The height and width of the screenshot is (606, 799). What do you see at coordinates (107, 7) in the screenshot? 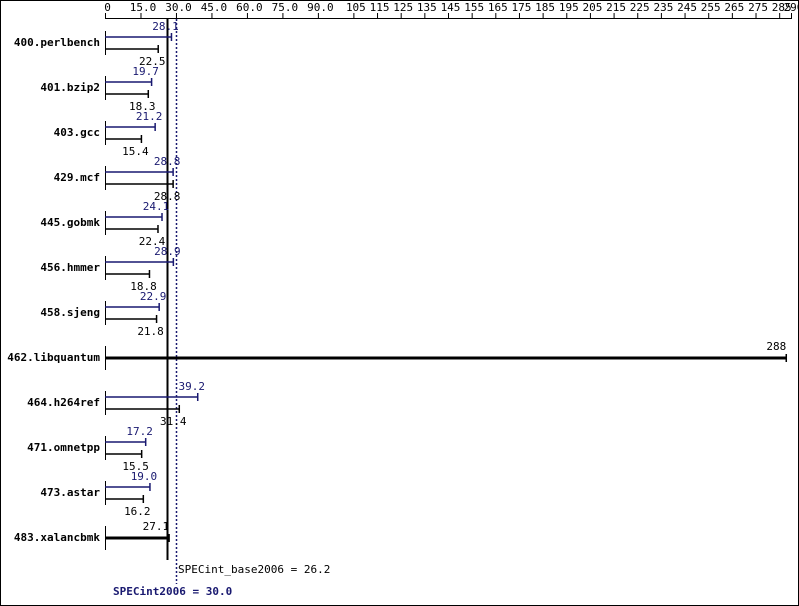
I see `x-tick-label: 0` at bounding box center [107, 7].